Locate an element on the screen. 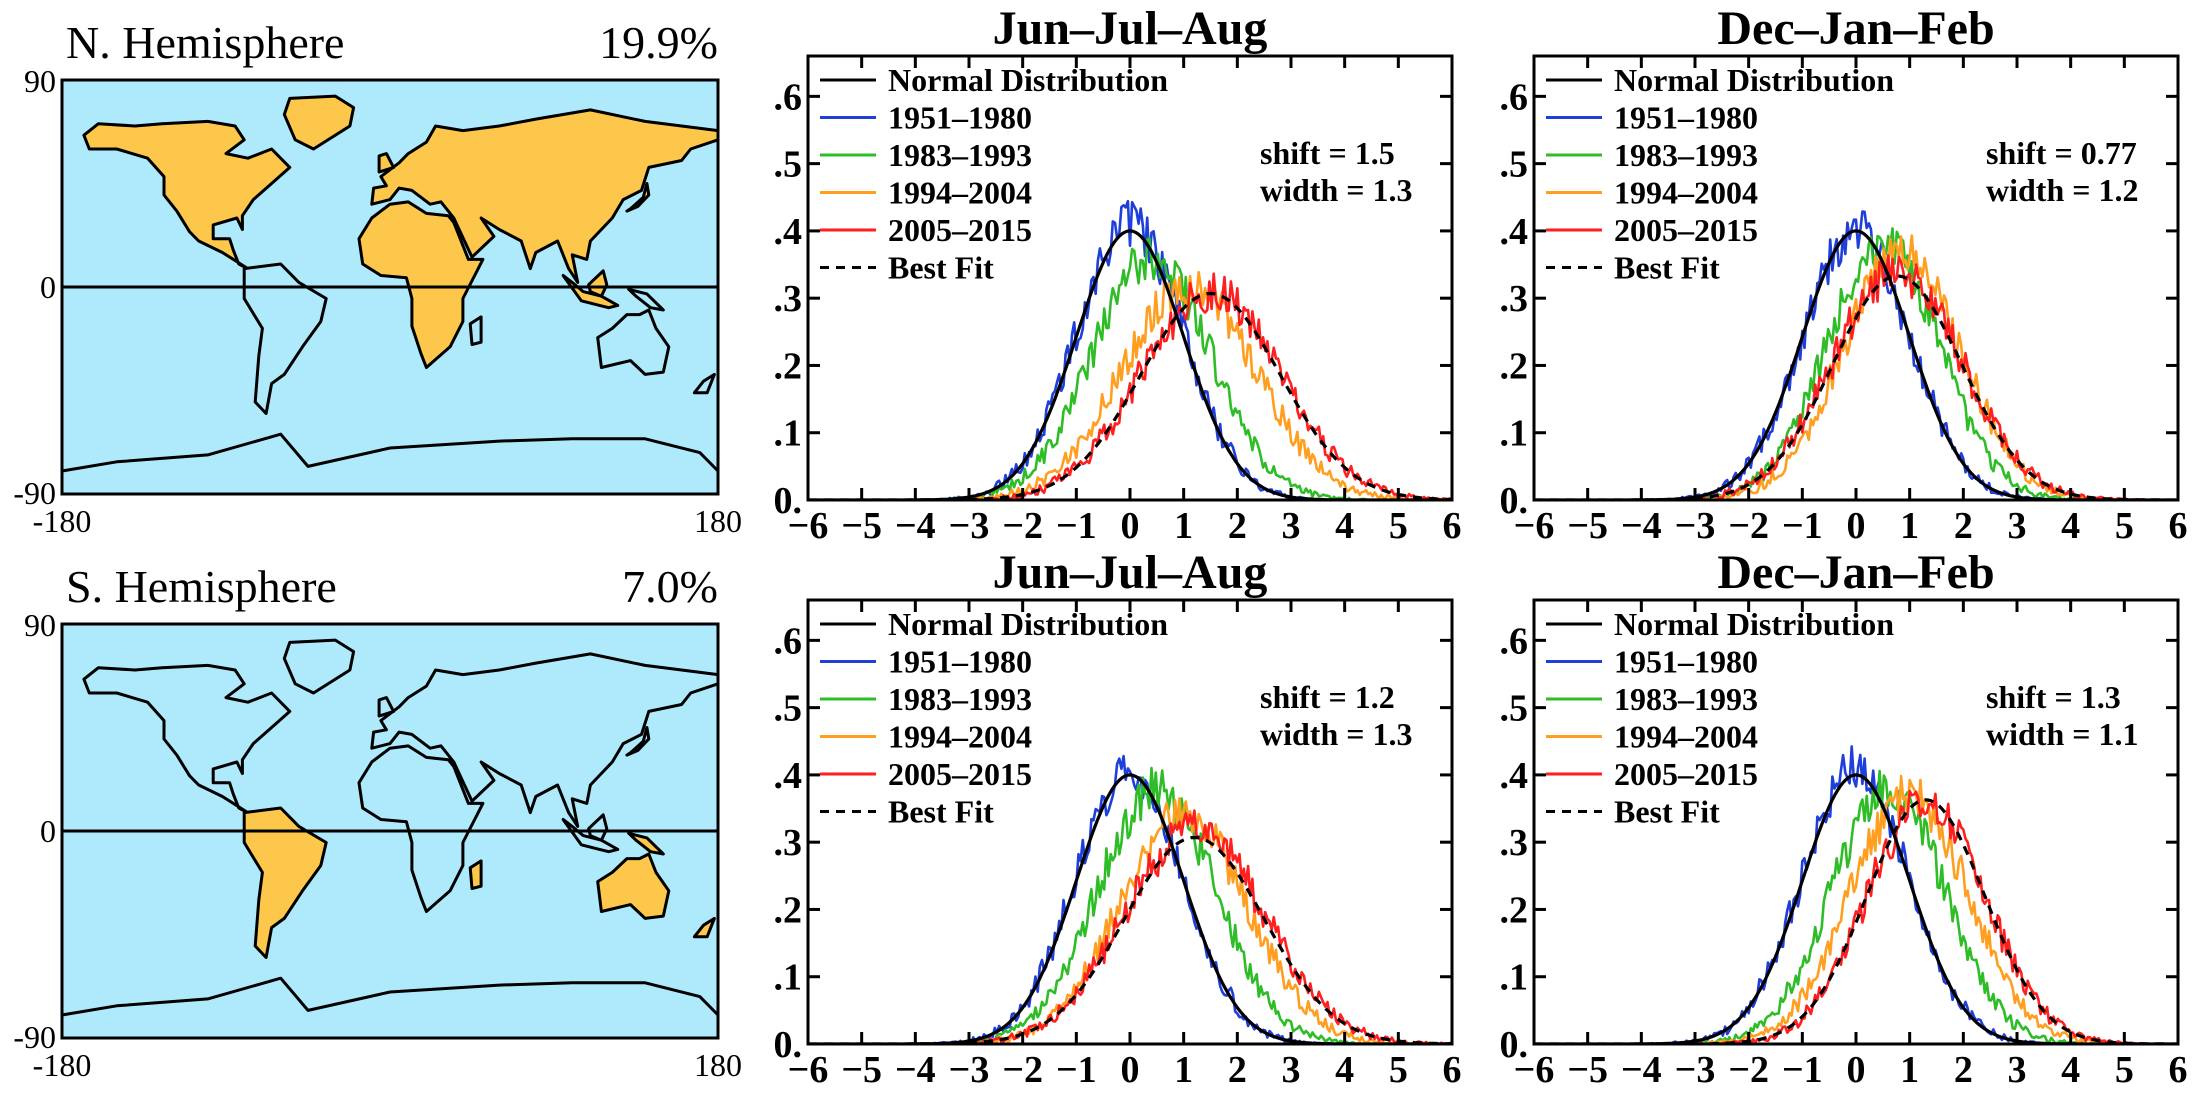 This screenshot has width=2206, height=1114. map-percent: 7.0% is located at coordinates (670, 586).